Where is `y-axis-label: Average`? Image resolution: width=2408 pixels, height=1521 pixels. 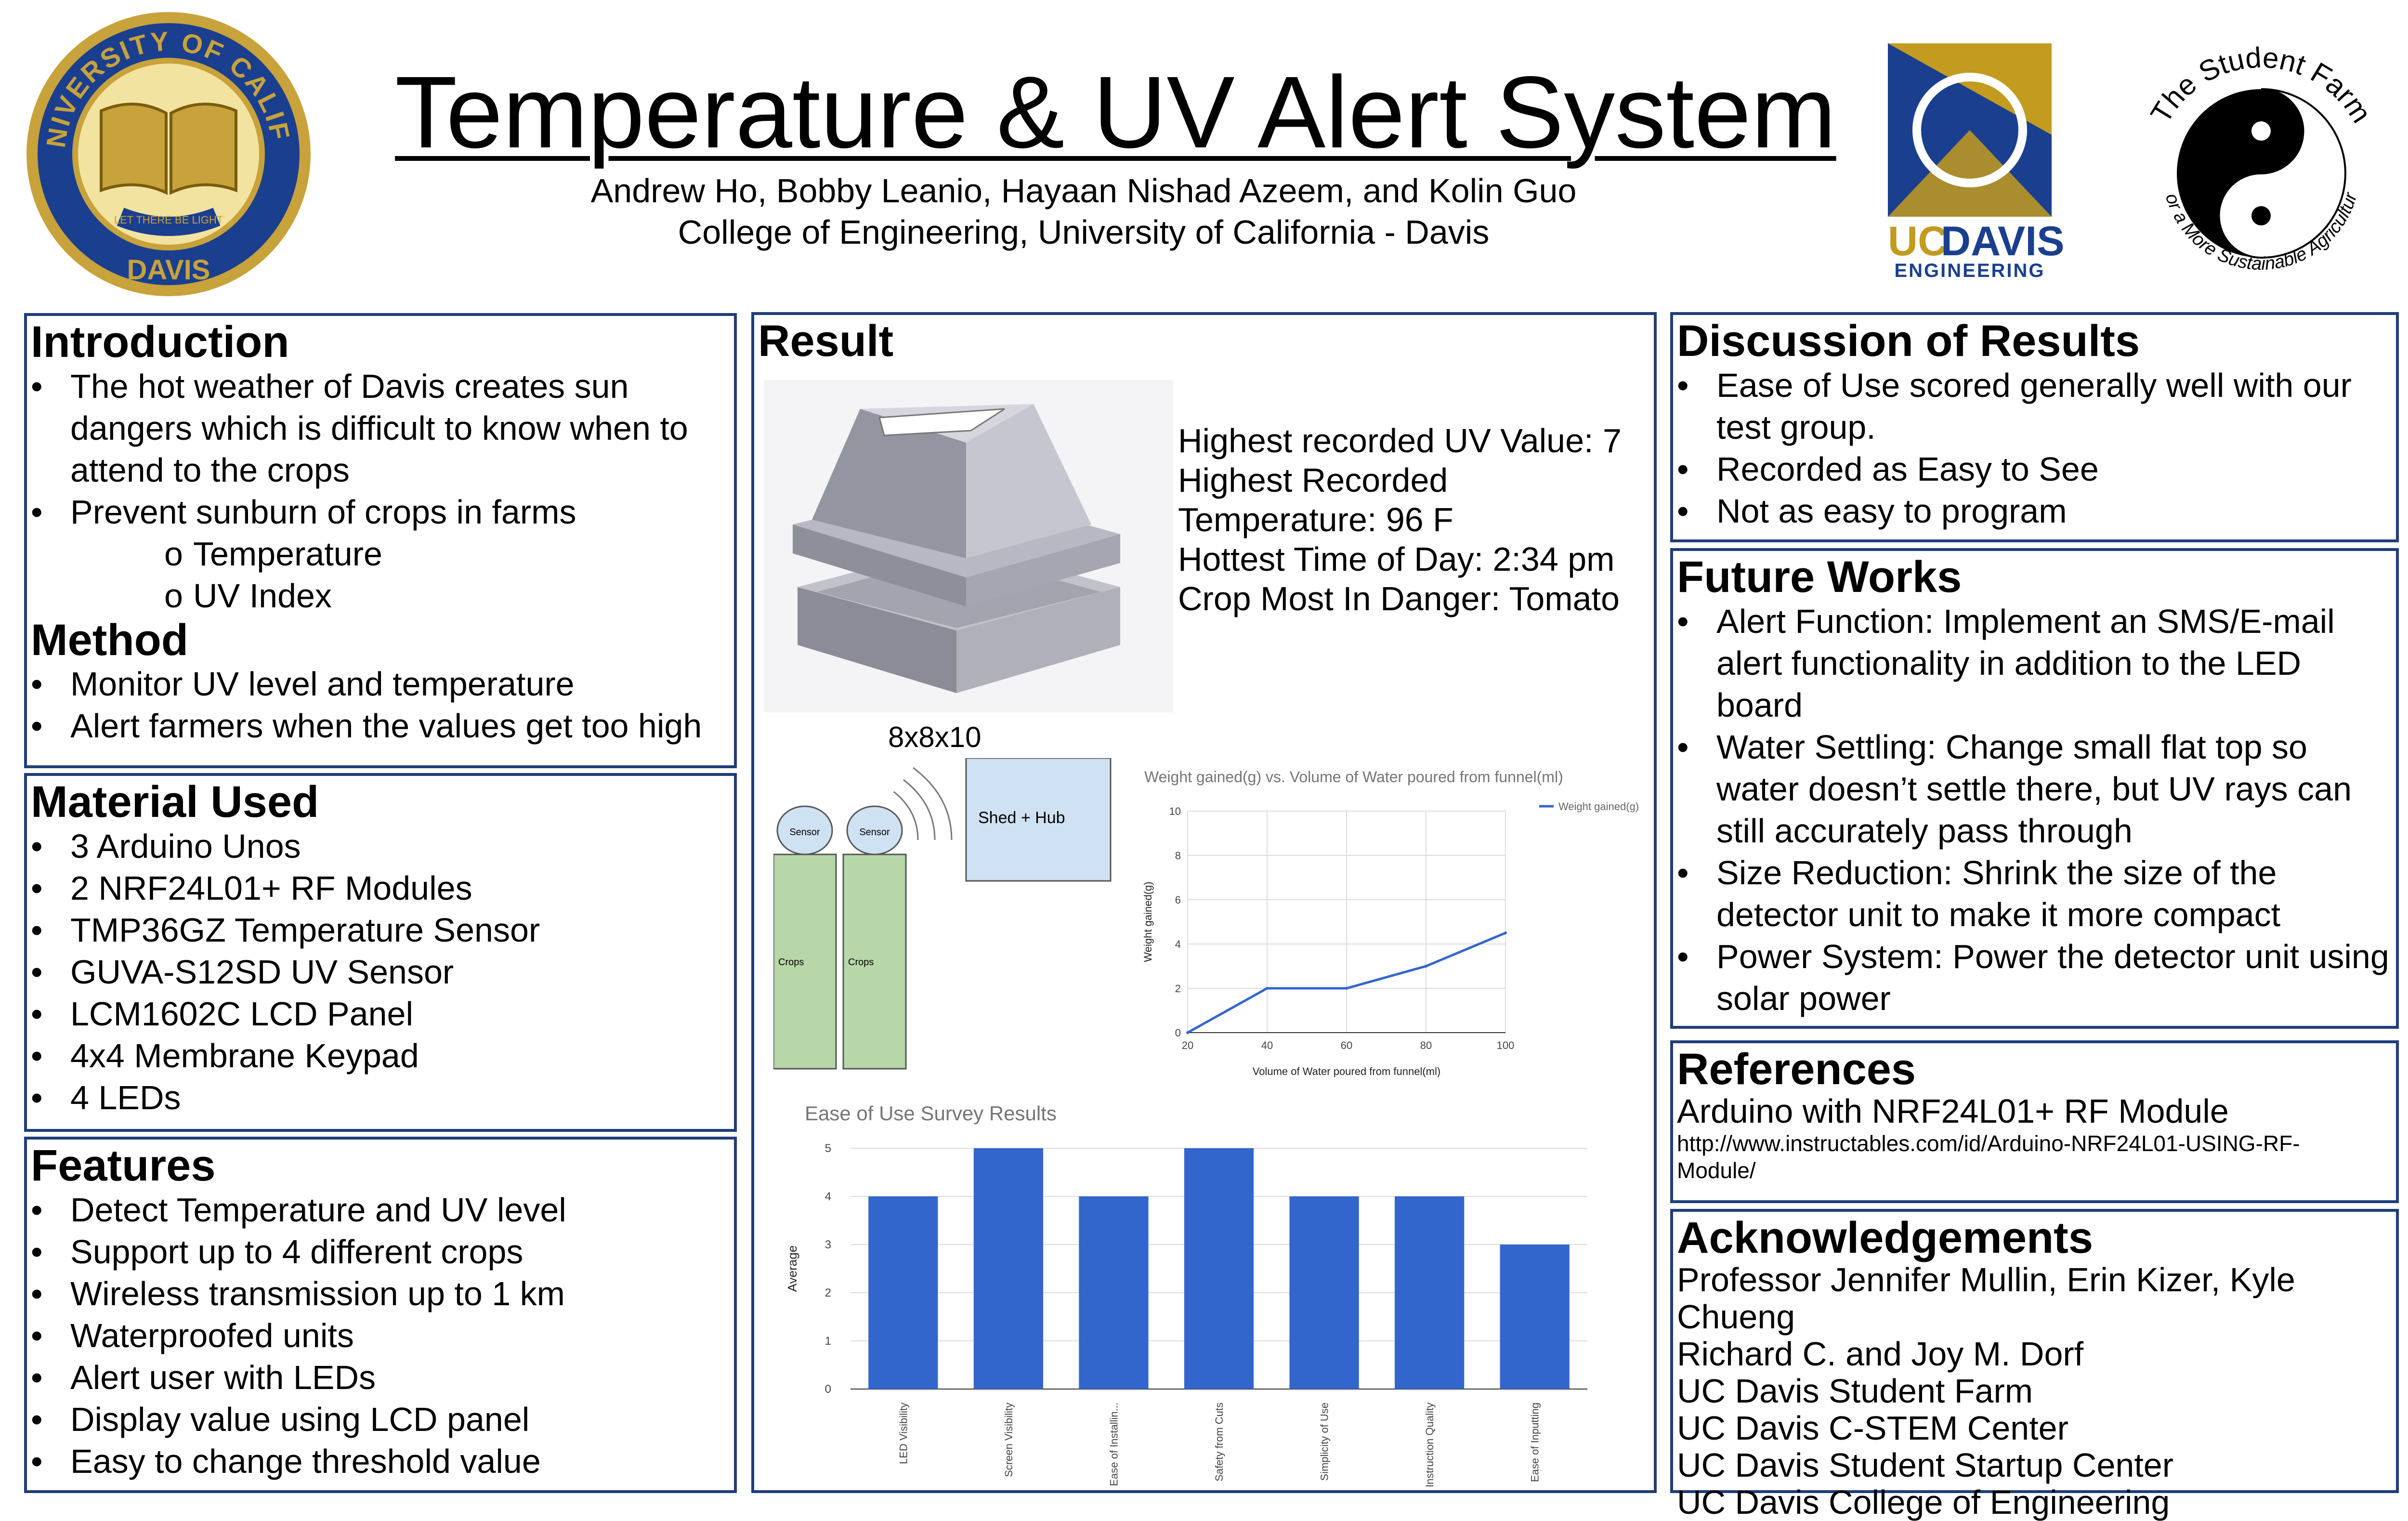 y-axis-label: Average is located at coordinates (792, 1269).